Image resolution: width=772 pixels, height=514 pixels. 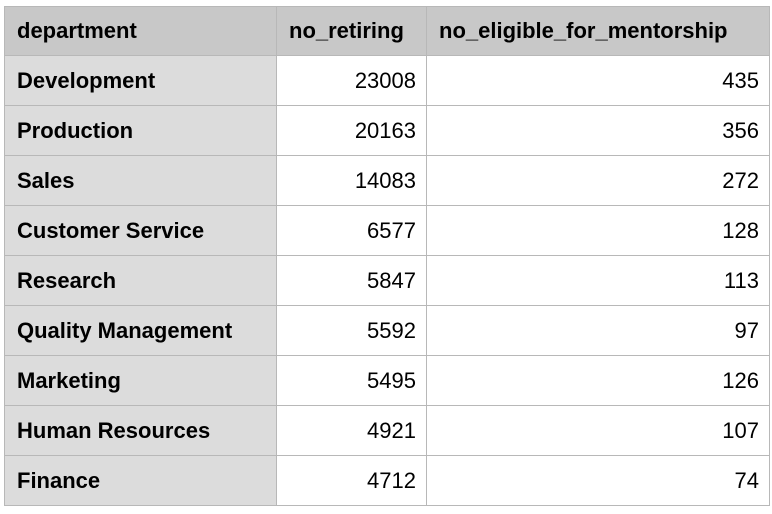 I want to click on no-eligible-for-mentorship-cell: 272, so click(x=598, y=180).